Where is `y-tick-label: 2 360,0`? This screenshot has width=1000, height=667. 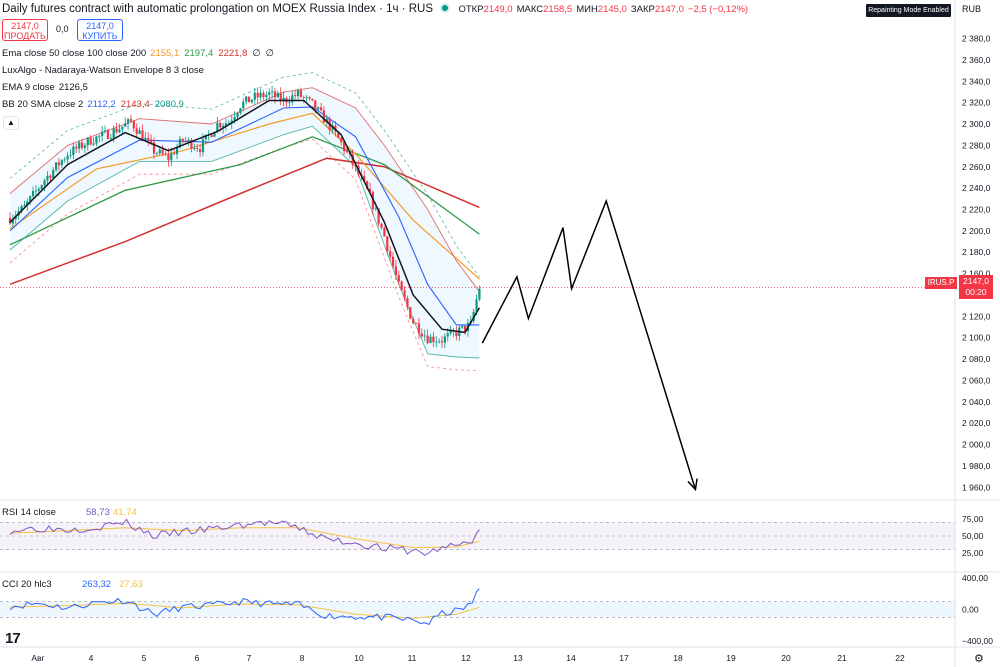
y-tick-label: 2 360,0 is located at coordinates (976, 60).